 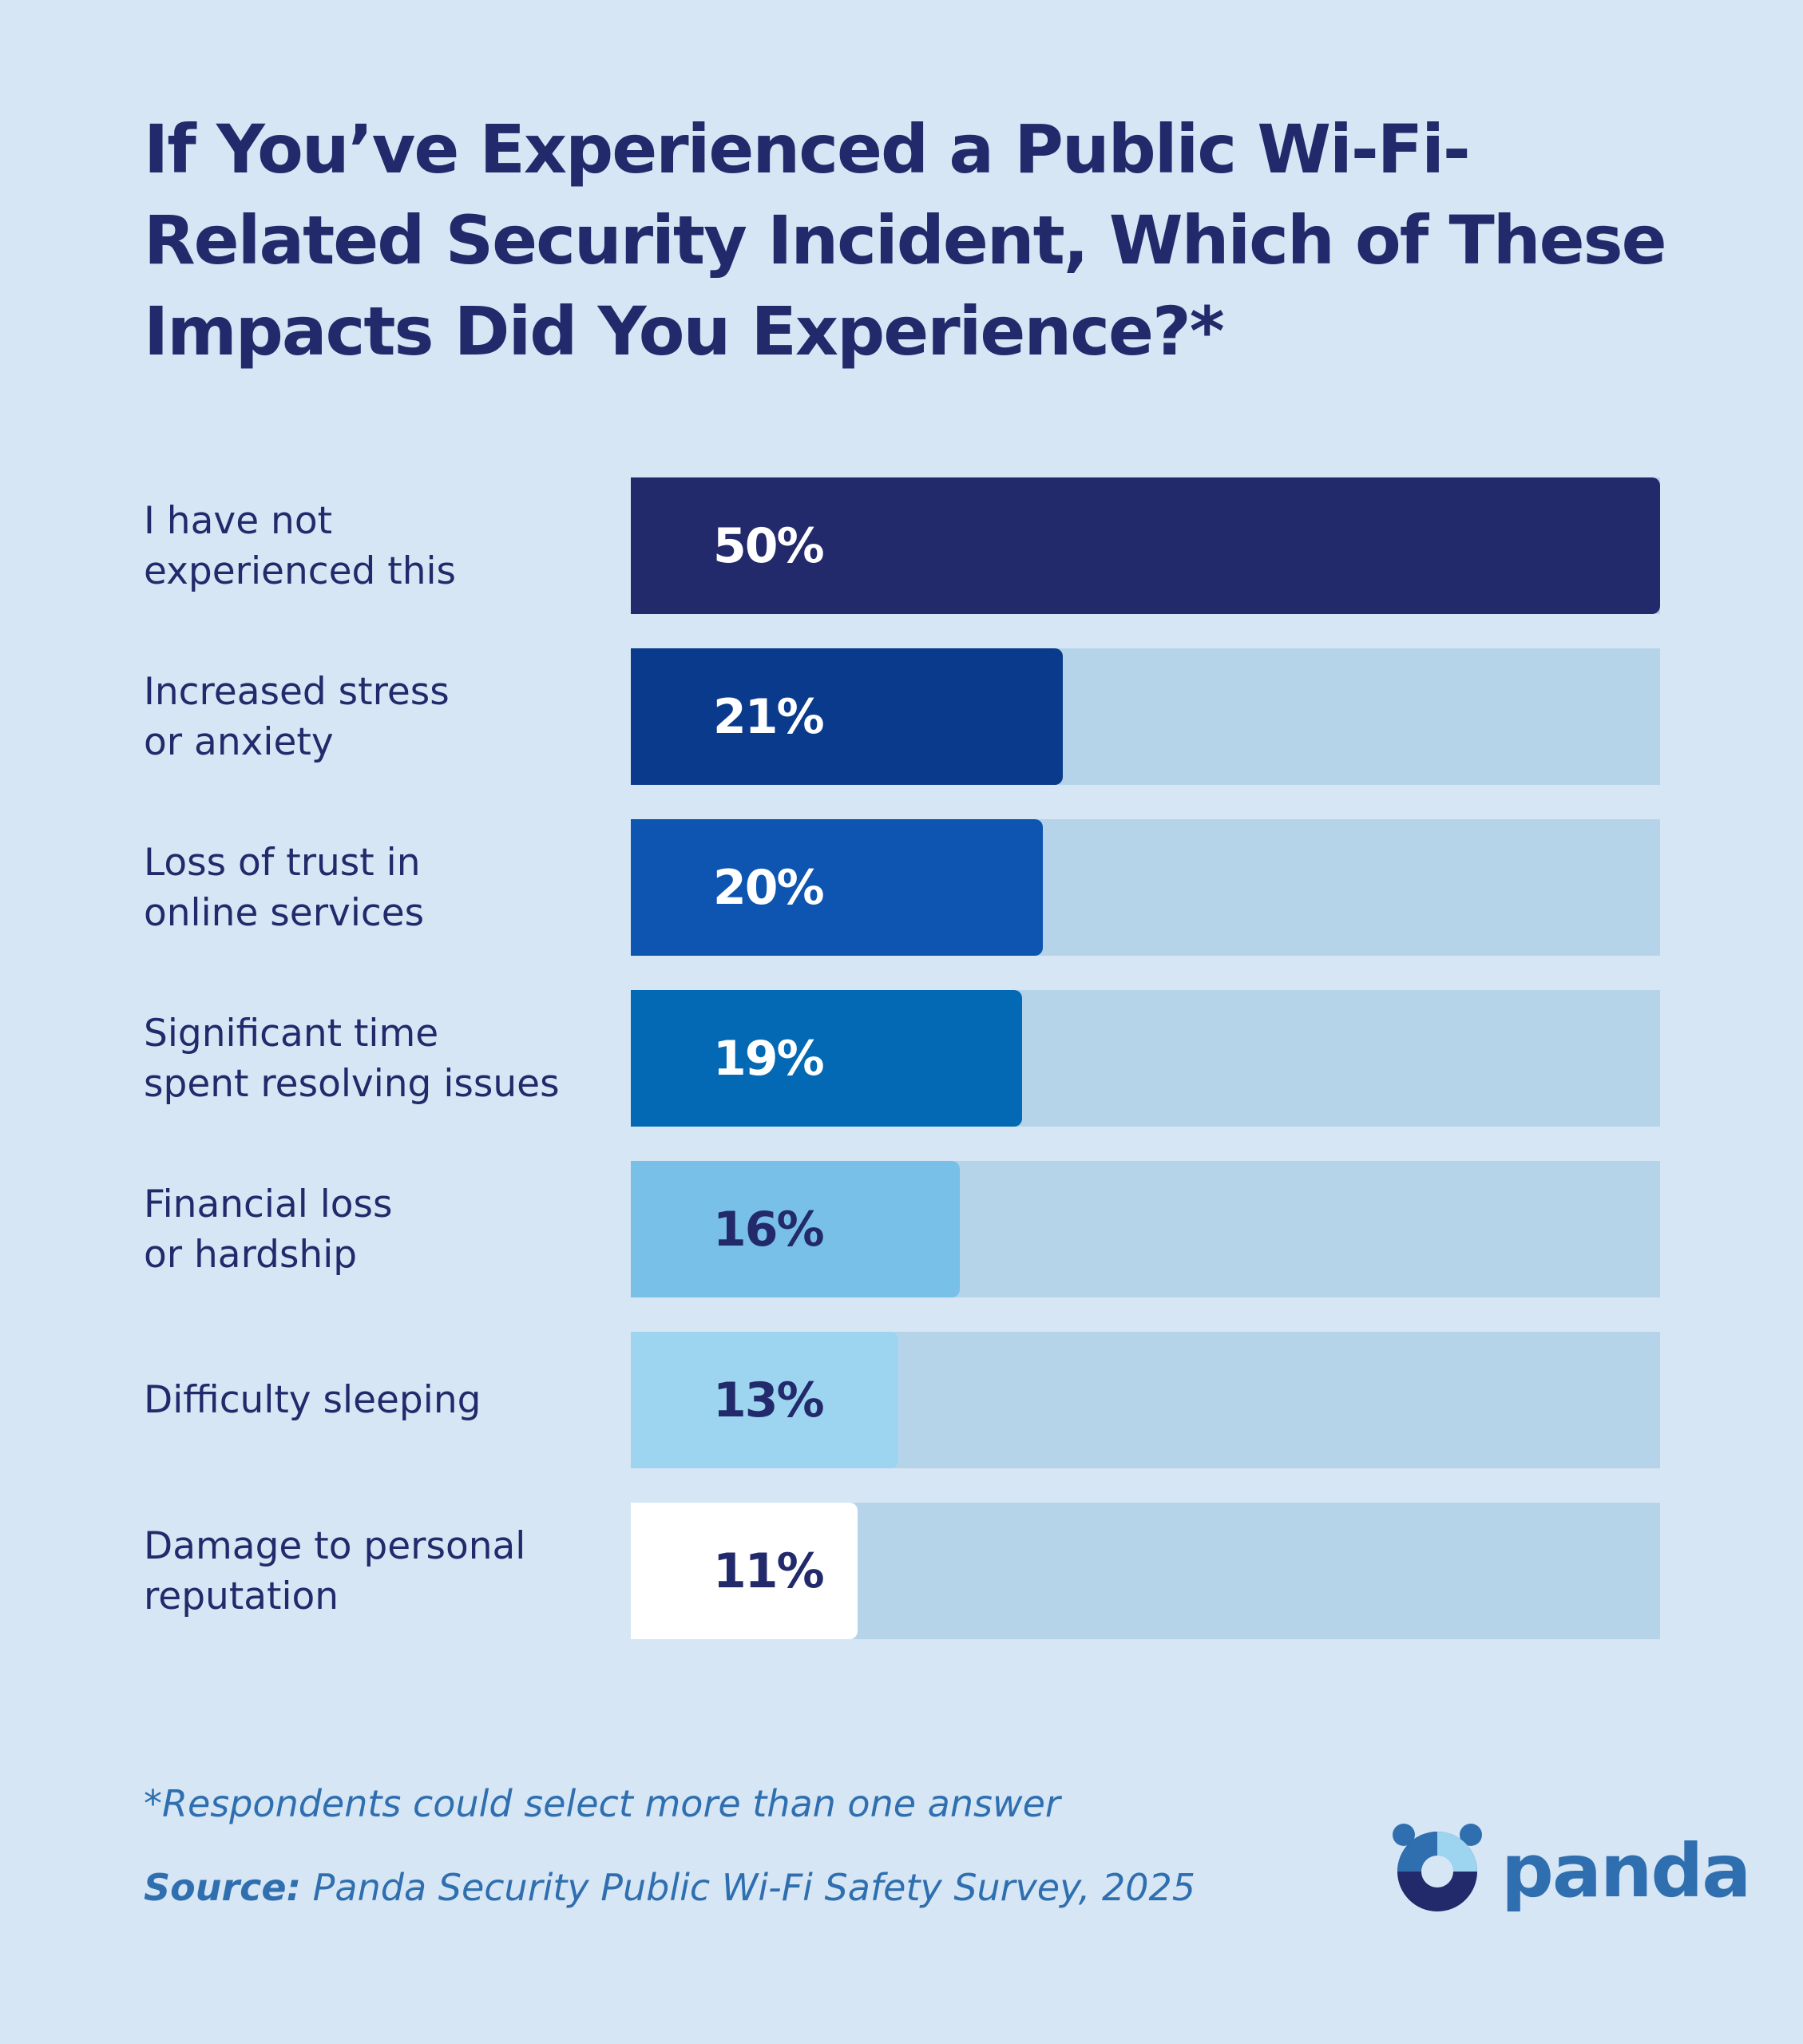 I want to click on category-label: Financial loss or hardship, so click(x=268, y=1229).